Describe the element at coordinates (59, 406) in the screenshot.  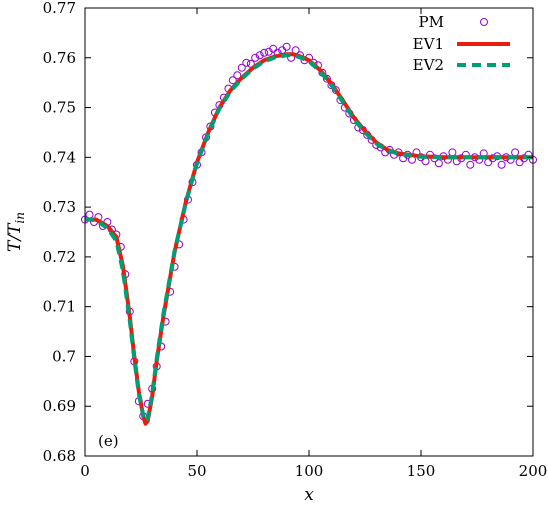
I see `y-tick-label-1: 0.69` at that location.